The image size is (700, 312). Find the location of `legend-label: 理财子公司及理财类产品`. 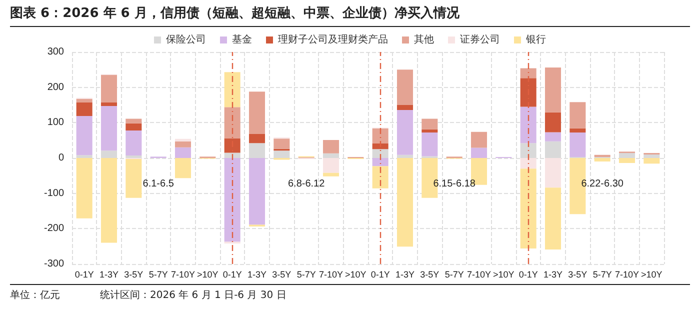

legend-label: 理财子公司及理财类产品 is located at coordinates (333, 40).